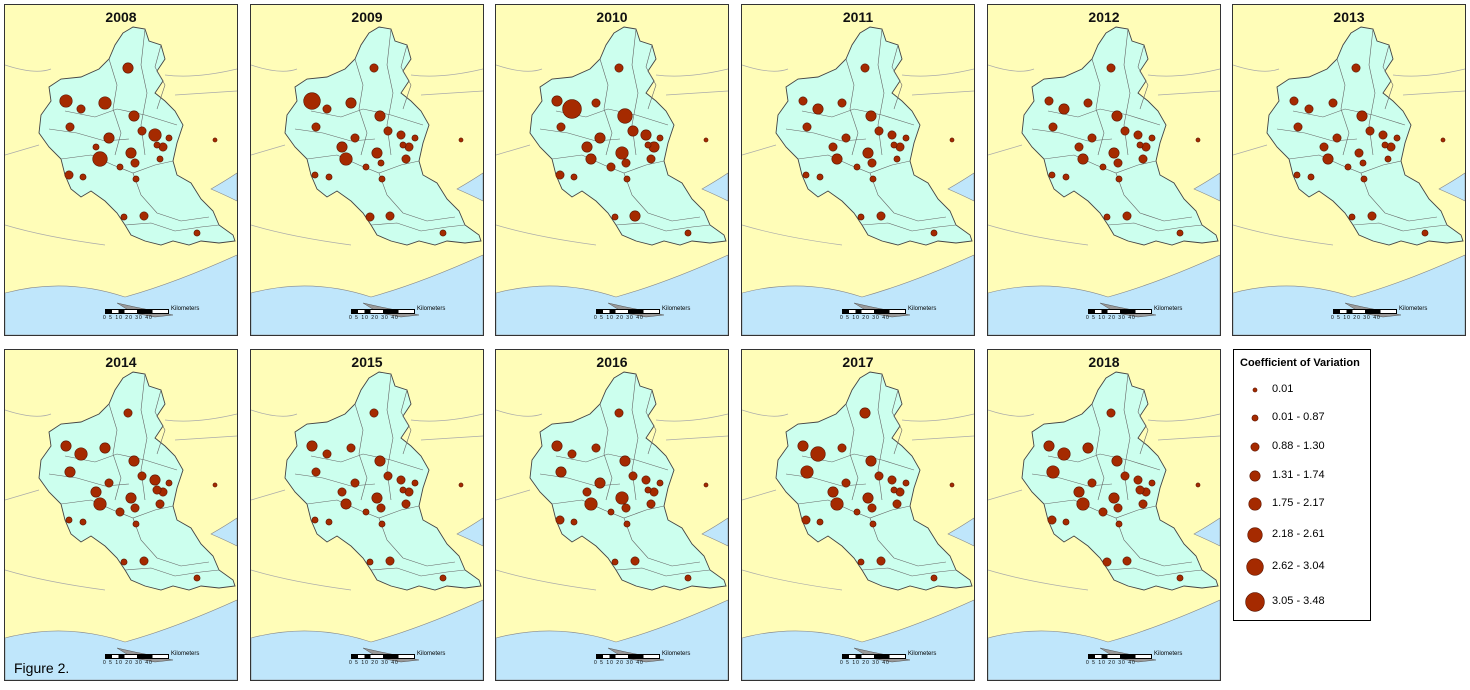 This screenshot has width=1470, height=690. What do you see at coordinates (42, 668) in the screenshot?
I see `figure-label: Figure 2.` at bounding box center [42, 668].